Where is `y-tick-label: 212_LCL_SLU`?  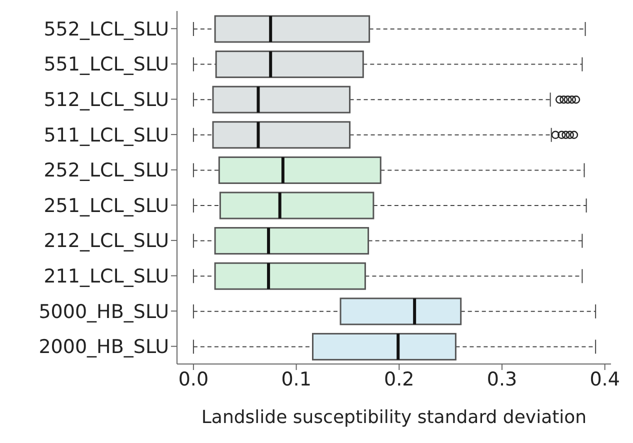 y-tick-label: 212_LCL_SLU is located at coordinates (106, 241).